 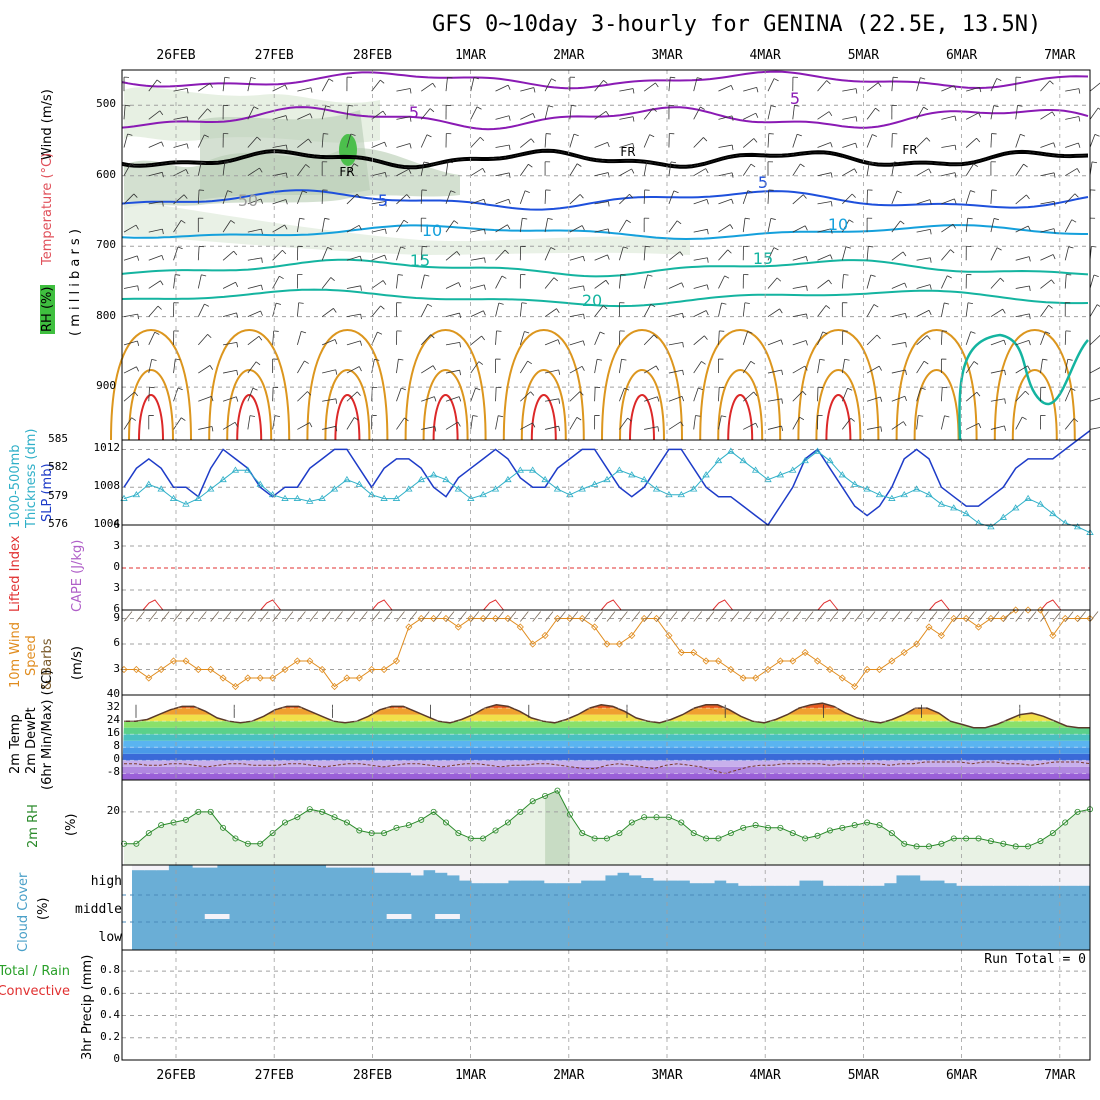 I want to click on temp2m-label-b: 2m DewPt, so click(x=31, y=740).